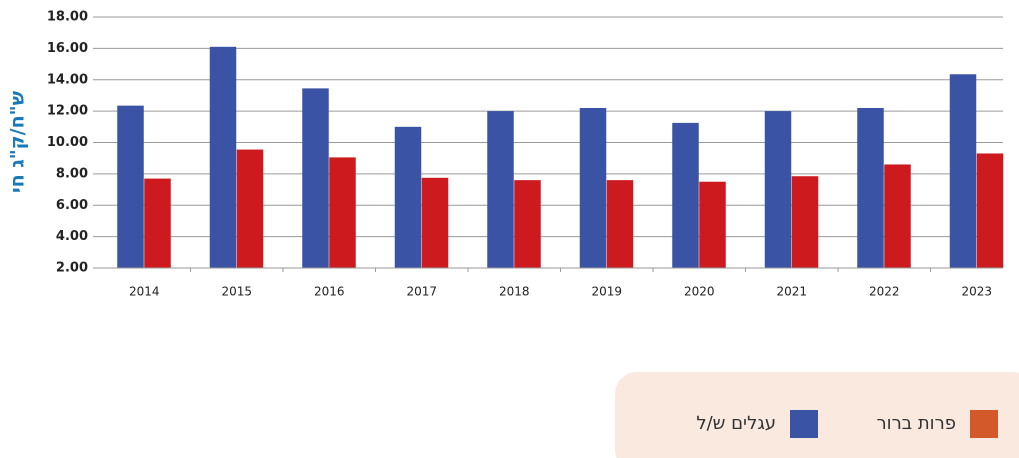  I want to click on x-tick-label: 2020, so click(699, 292).